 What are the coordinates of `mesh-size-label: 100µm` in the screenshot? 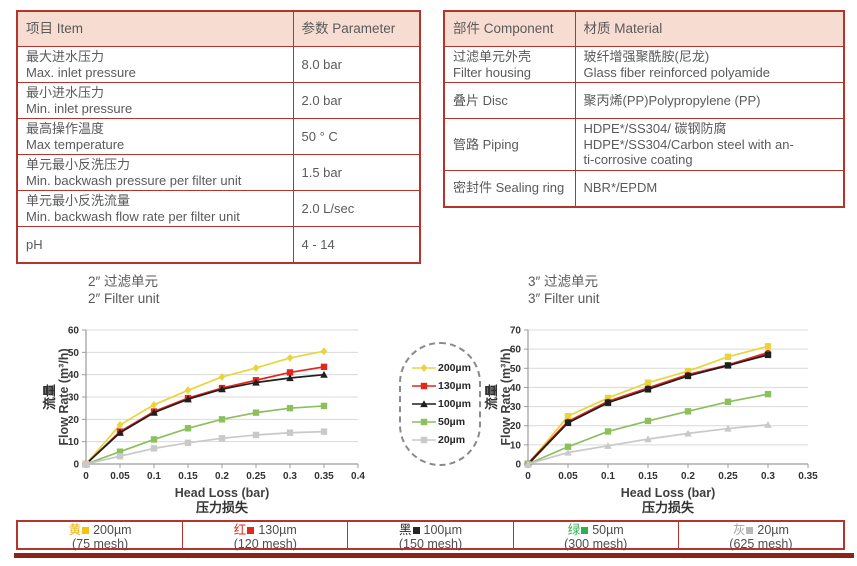 It's located at (442, 530).